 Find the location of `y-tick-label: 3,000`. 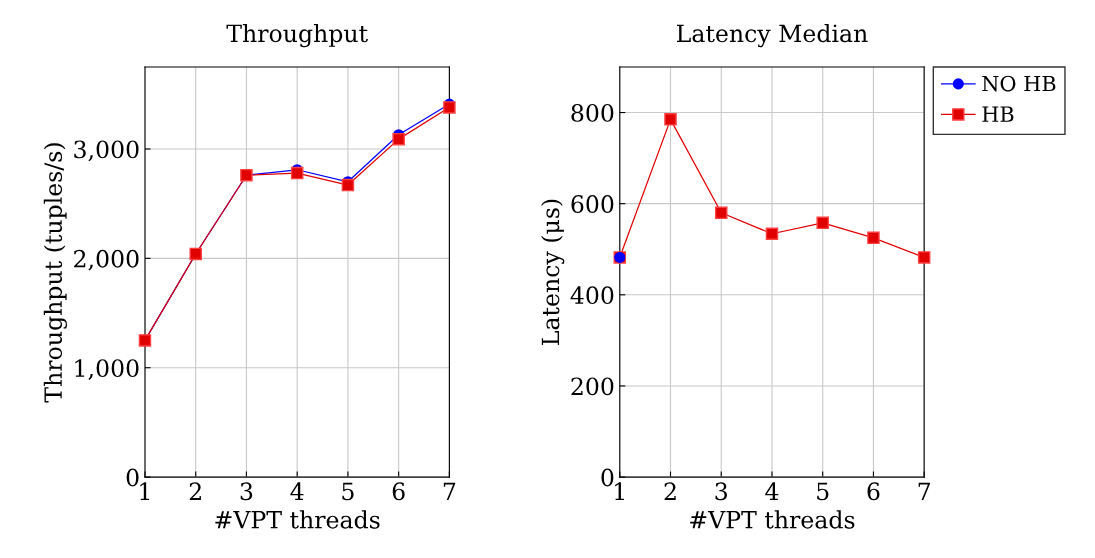

y-tick-label: 3,000 is located at coordinates (106, 151).